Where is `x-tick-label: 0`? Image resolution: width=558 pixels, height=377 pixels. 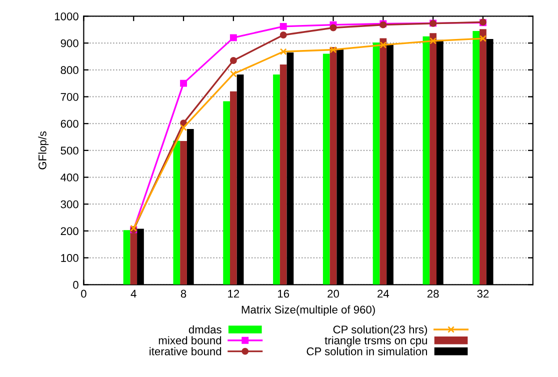
x-tick-label: 0 is located at coordinates (83, 294).